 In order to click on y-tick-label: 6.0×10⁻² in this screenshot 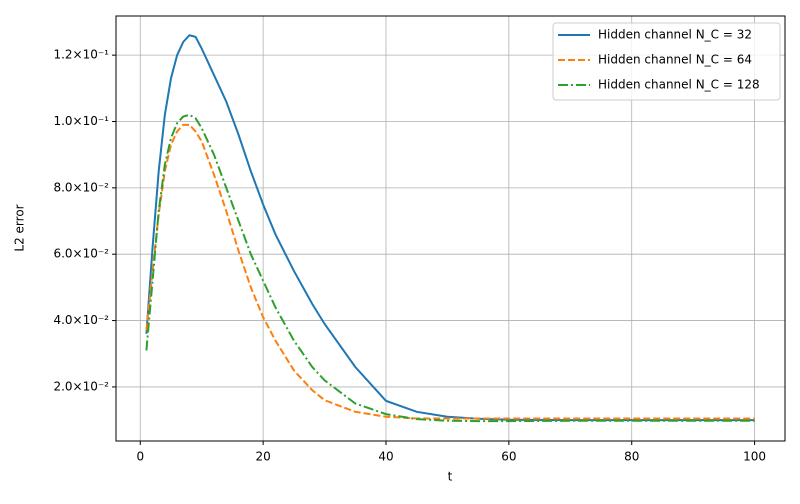, I will do `click(81, 254)`.